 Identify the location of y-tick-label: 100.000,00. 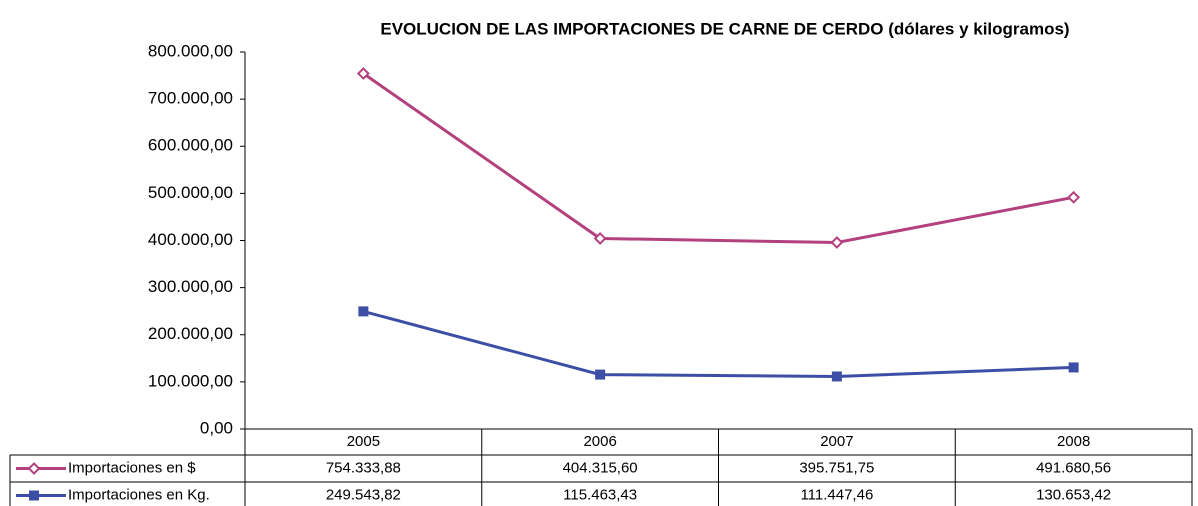
(190, 380).